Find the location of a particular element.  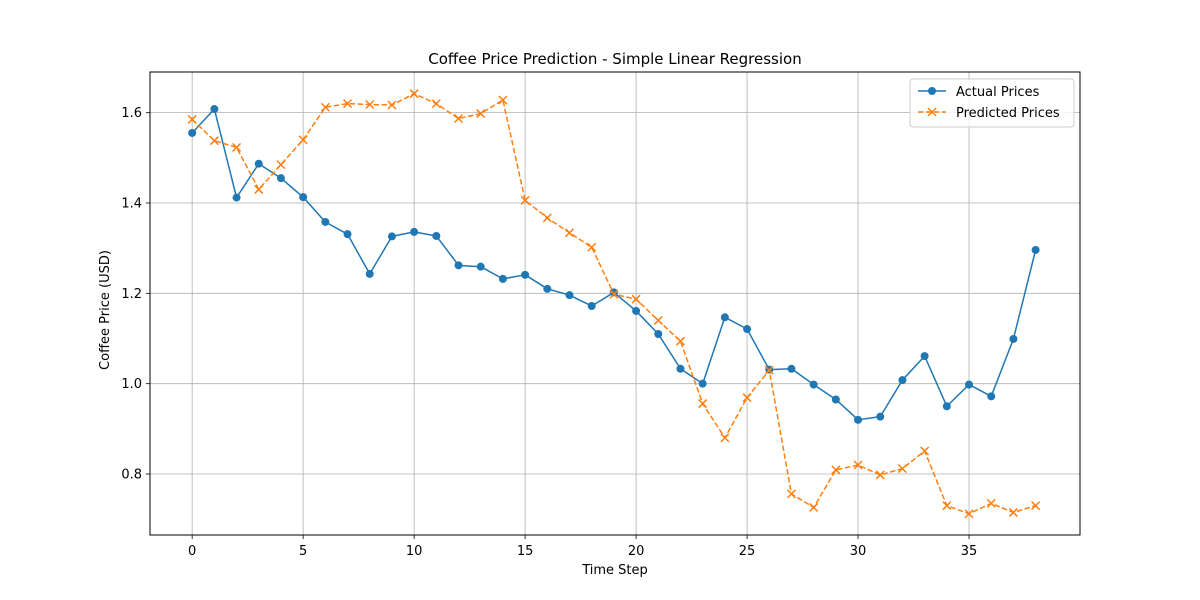

legend-predicted-label: Predicted Prices is located at coordinates (1008, 113).